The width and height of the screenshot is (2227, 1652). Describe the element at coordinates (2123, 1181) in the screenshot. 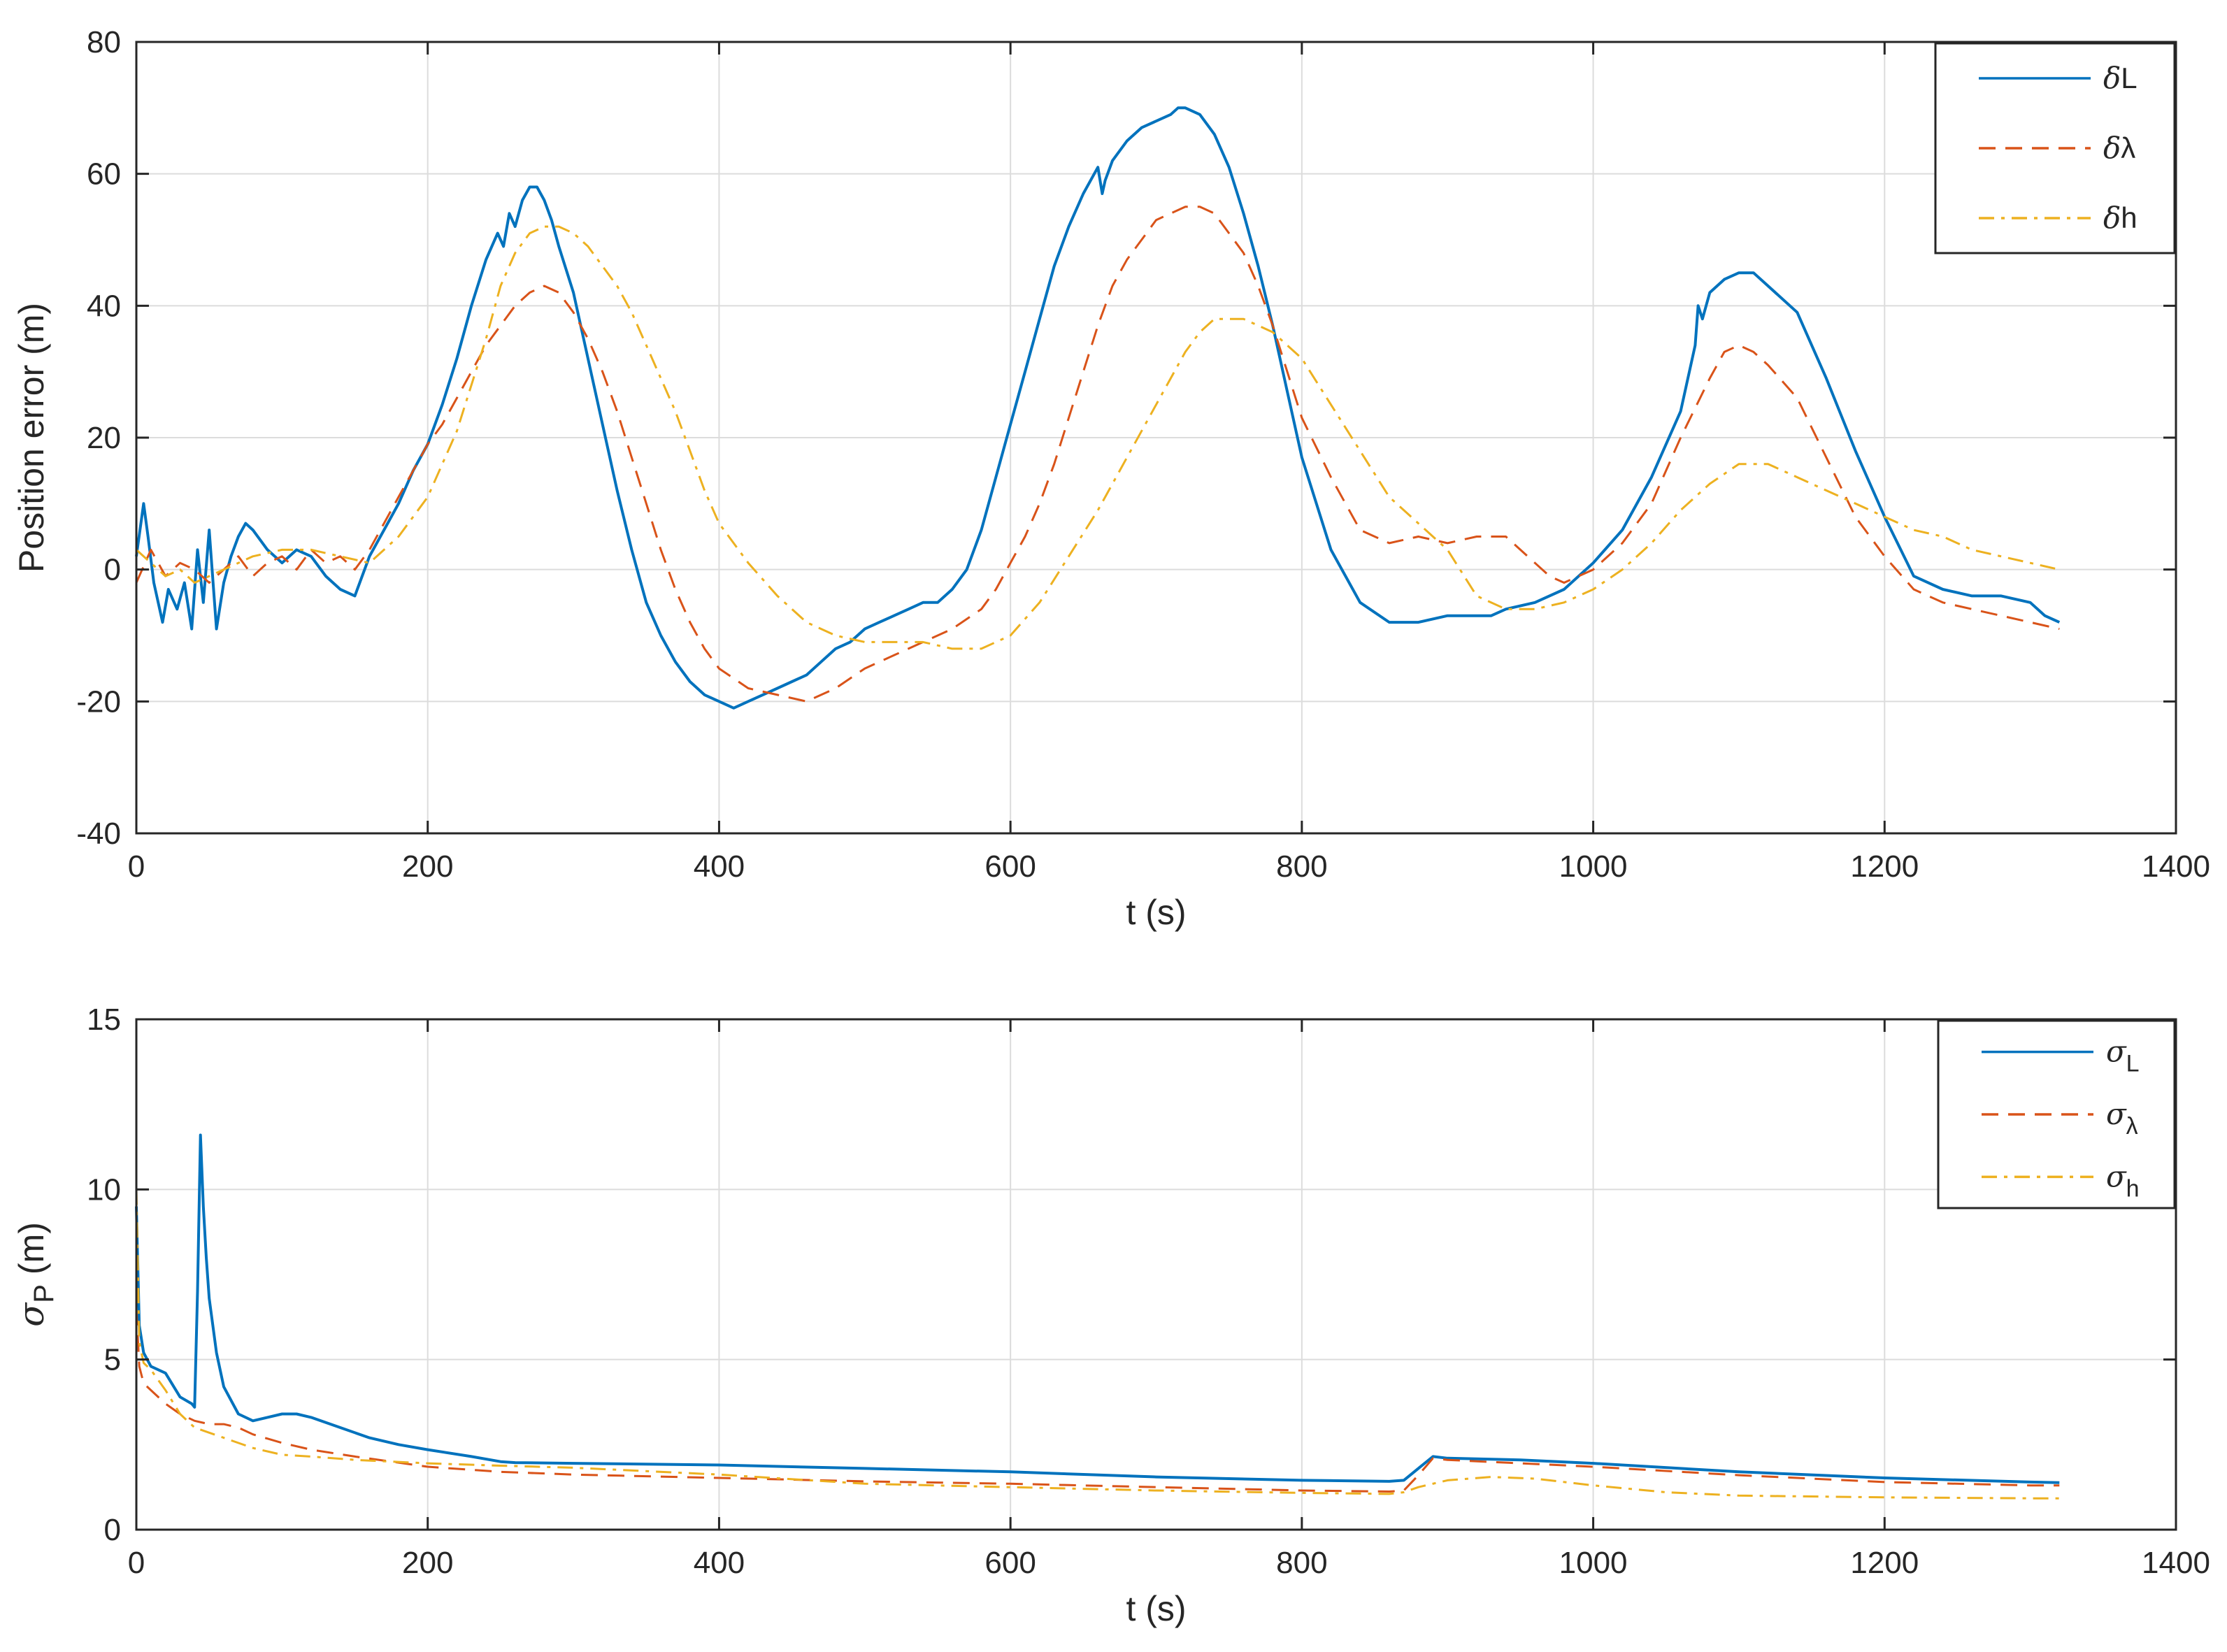

I see `legend-label-2: σh` at that location.